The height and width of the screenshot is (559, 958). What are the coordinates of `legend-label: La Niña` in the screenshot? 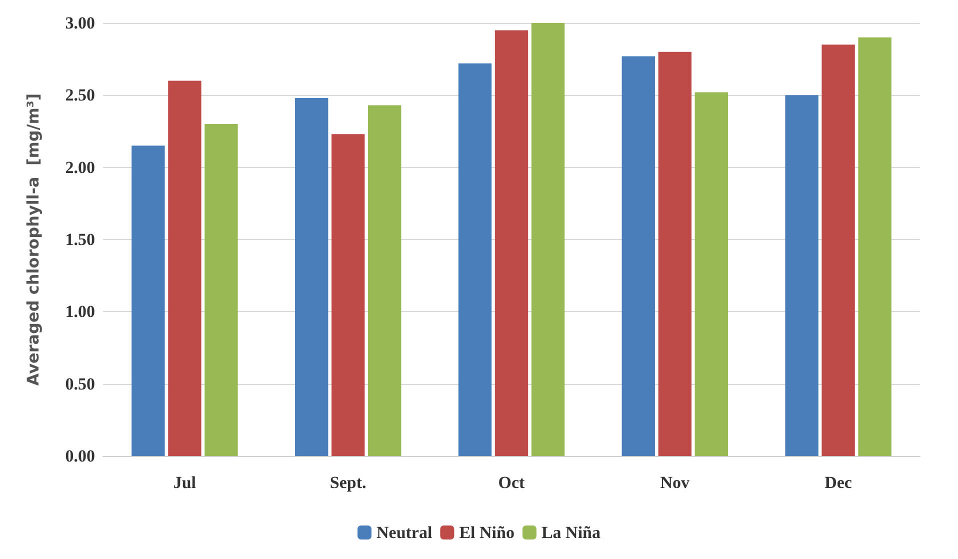 It's located at (571, 532).